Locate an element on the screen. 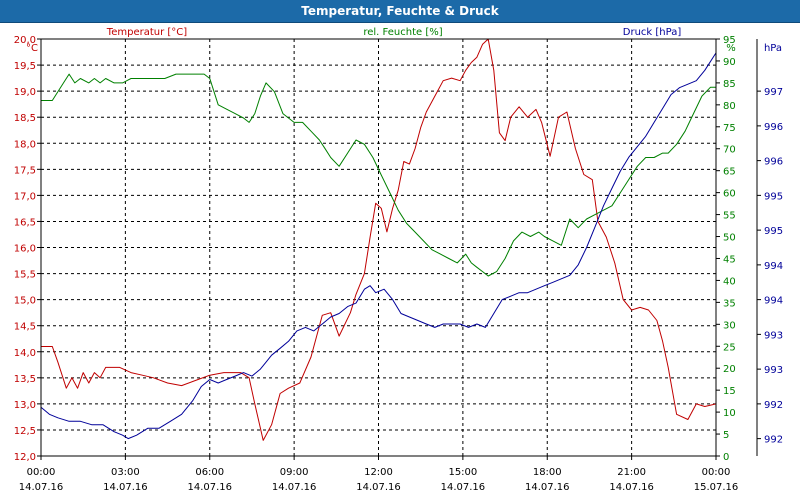 The image size is (800, 500). temperature-tick-label: 19,5 is located at coordinates (25, 66).